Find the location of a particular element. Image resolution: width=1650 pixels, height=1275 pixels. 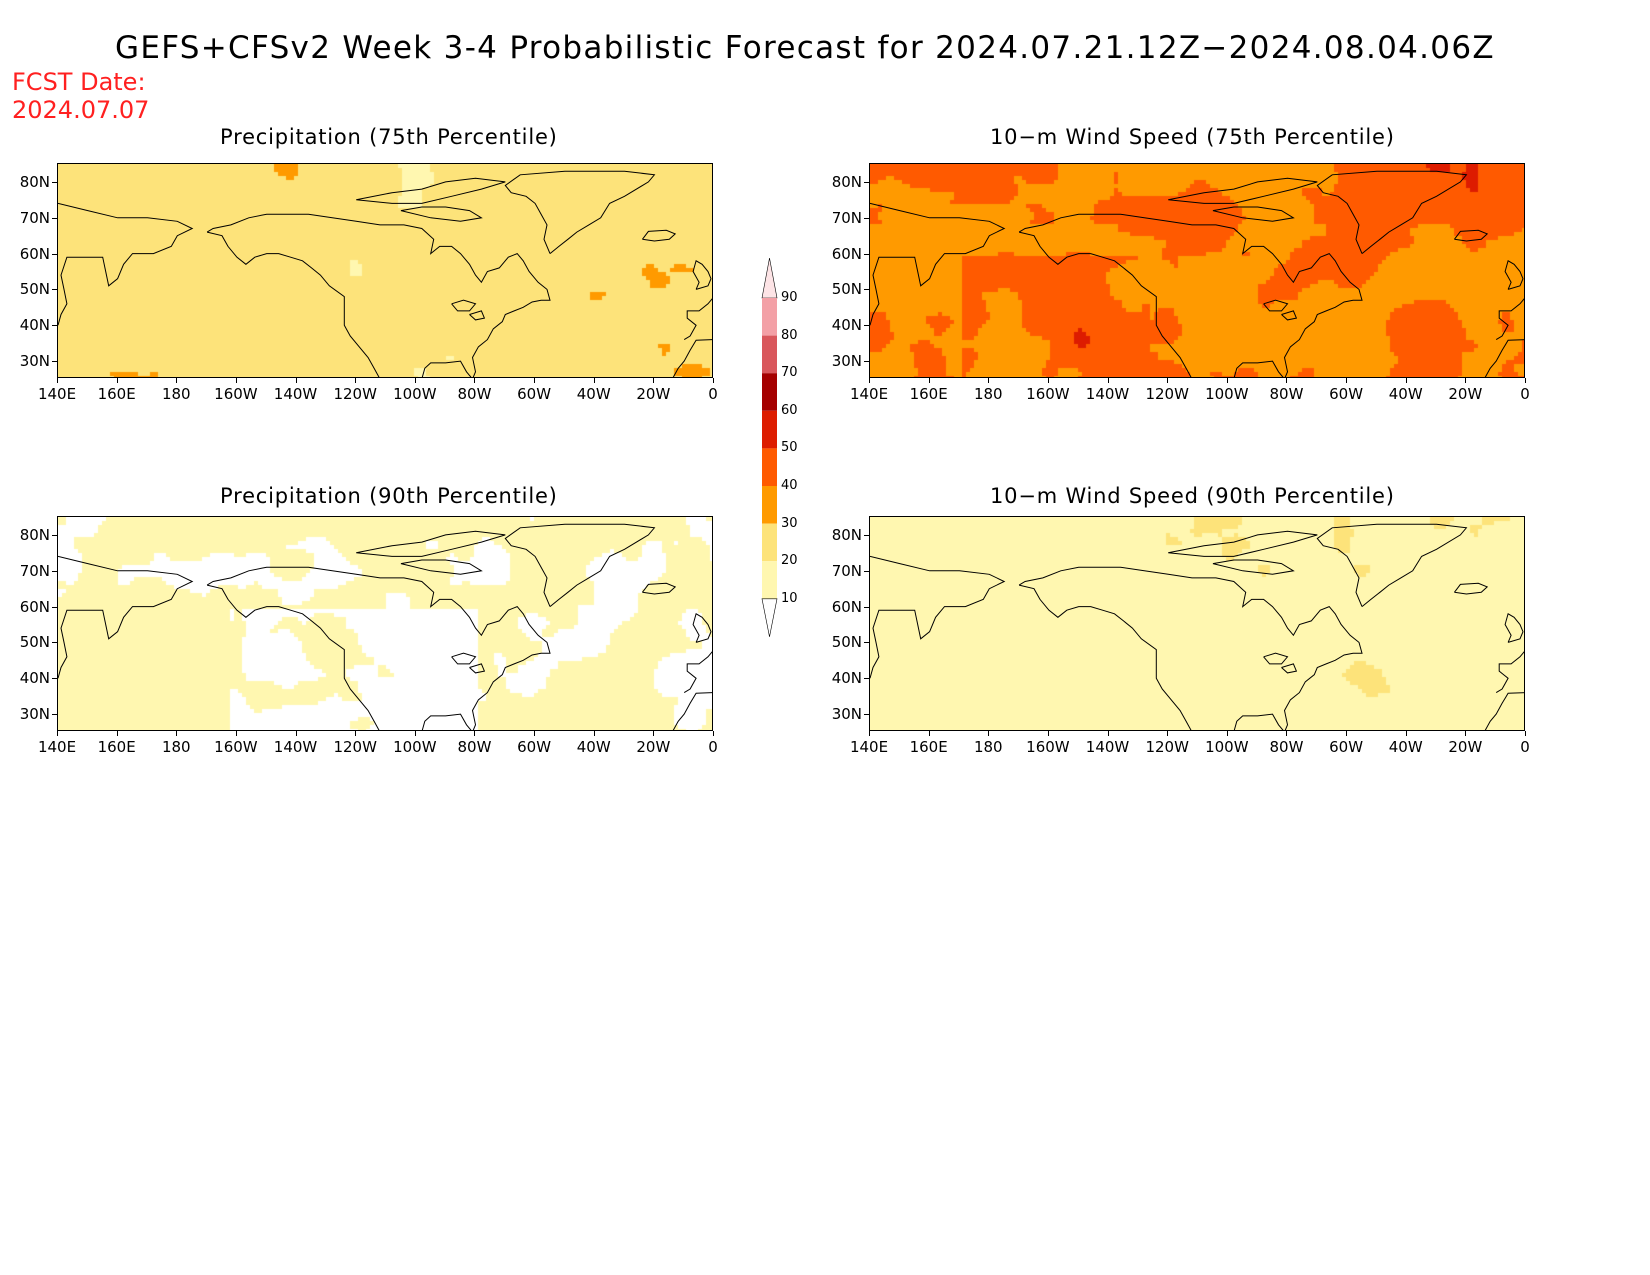

latitude-label: 70N is located at coordinates (34, 570).